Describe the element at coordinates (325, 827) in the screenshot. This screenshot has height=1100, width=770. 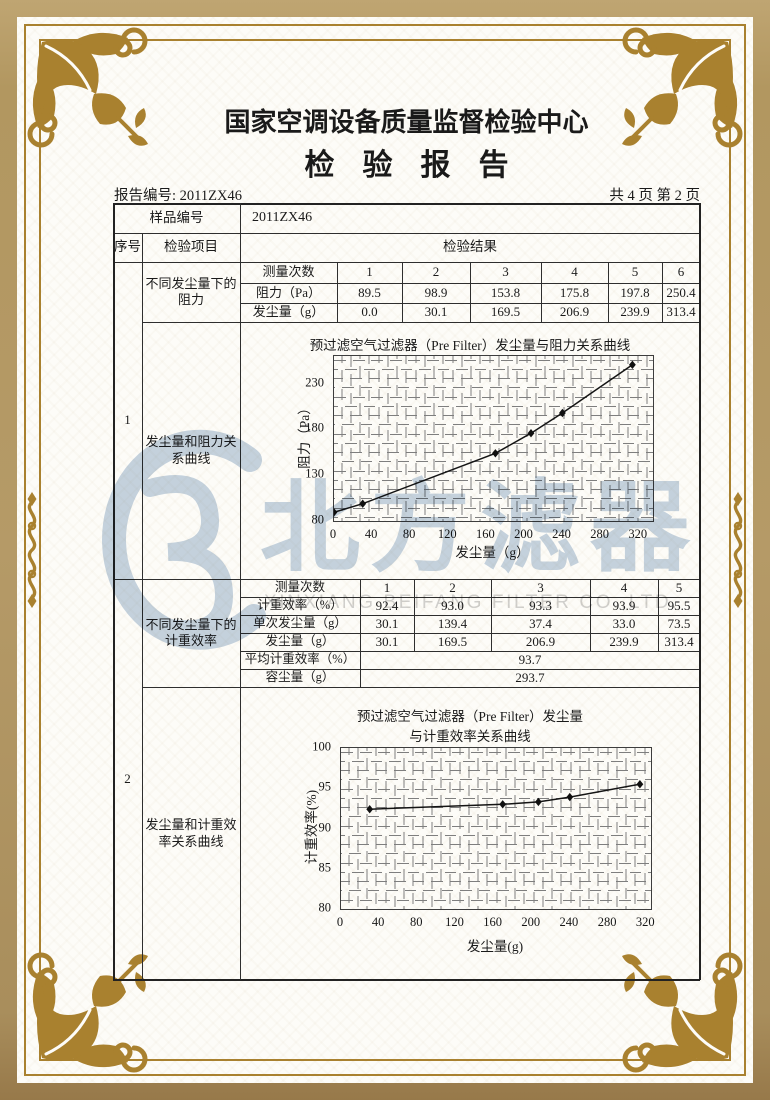
I see `y-tick-label: 90` at that location.